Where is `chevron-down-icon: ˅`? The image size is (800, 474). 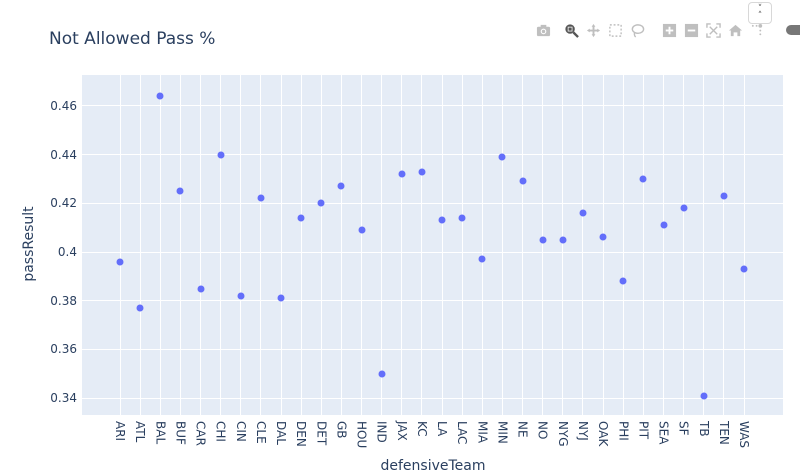
chevron-down-icon: ˅ is located at coordinates (760, 9).